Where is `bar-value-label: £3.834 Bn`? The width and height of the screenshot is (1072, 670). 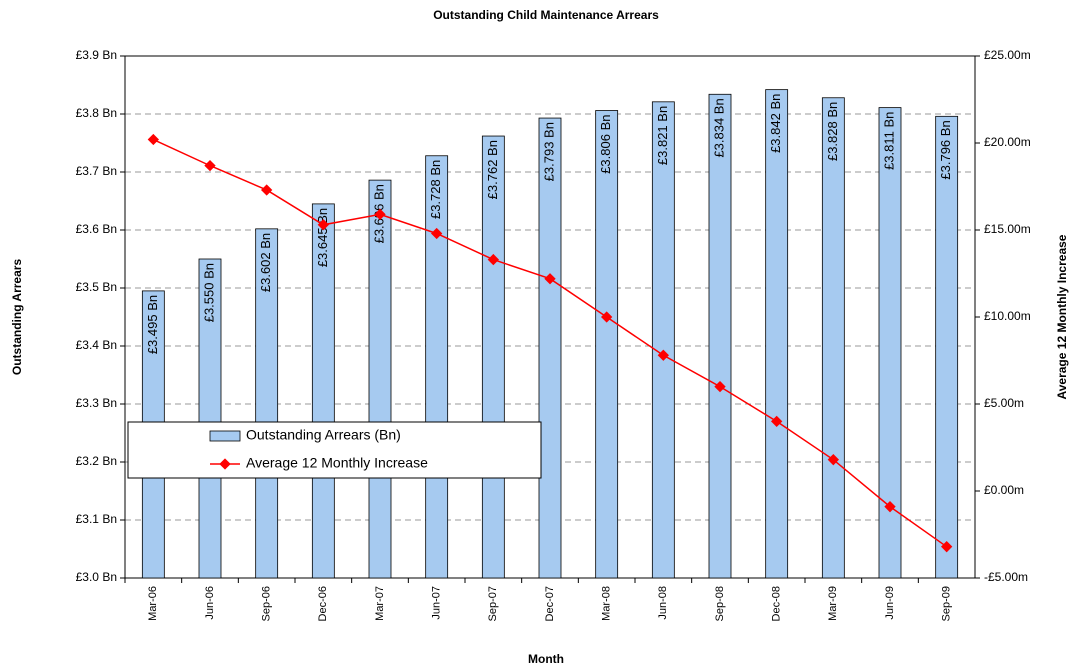 bar-value-label: £3.834 Bn is located at coordinates (718, 127).